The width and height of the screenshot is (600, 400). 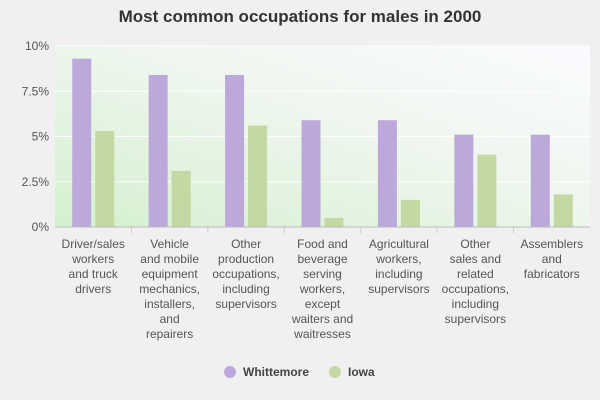 What do you see at coordinates (276, 372) in the screenshot?
I see `legend-label: Whittemore` at bounding box center [276, 372].